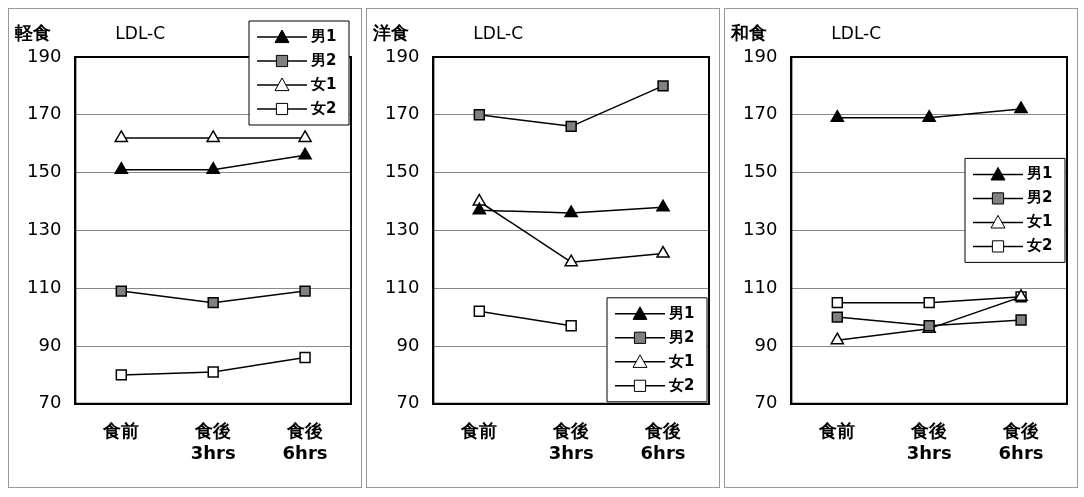  I want to click on y-axis-title: 和食, so click(748, 32).